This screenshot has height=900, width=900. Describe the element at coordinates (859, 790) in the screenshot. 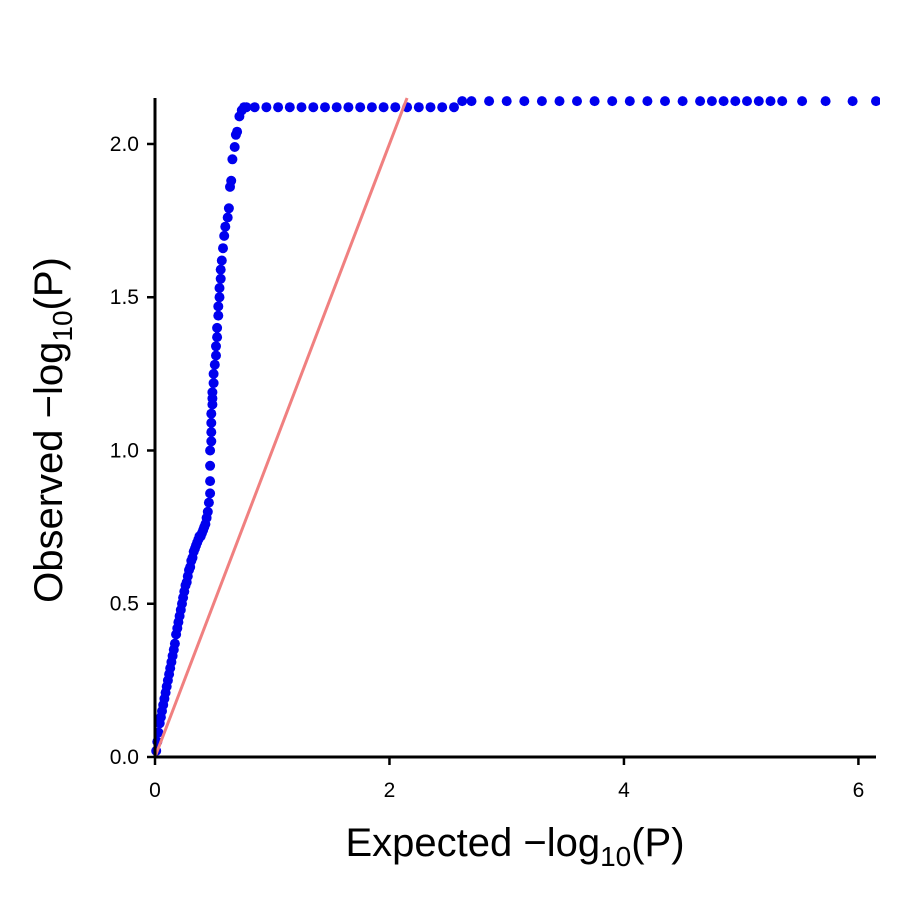

I see `x-tick-label: 6` at that location.